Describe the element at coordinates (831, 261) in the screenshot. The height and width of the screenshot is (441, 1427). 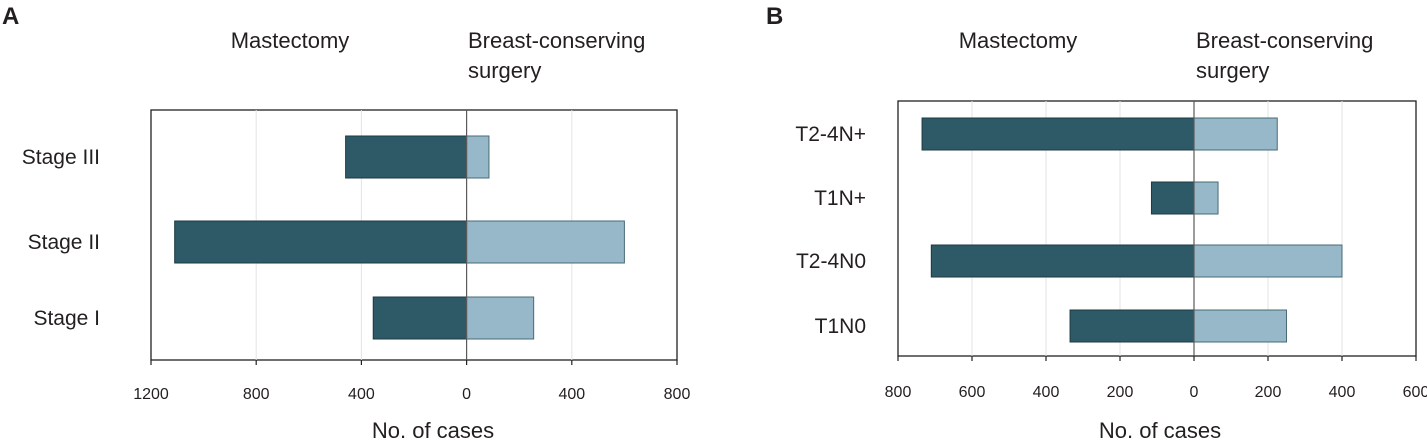
I see `category-label-b-2: T2-4N0` at that location.